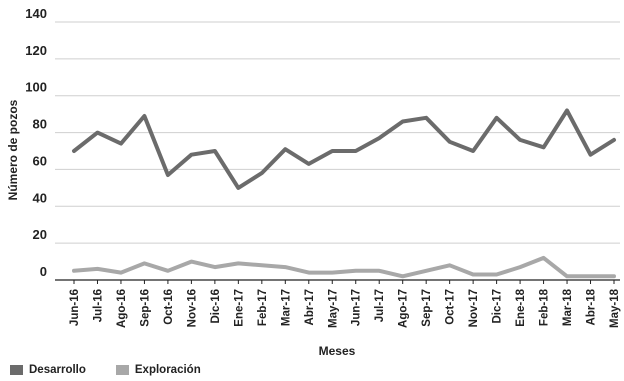  I want to click on y-tick-label: 20, so click(40, 234).